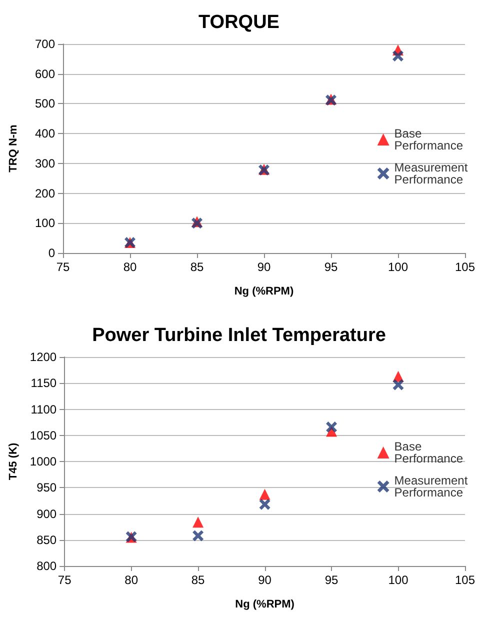  Describe the element at coordinates (46, 487) in the screenshot. I see `y-tick-label: 950` at that location.